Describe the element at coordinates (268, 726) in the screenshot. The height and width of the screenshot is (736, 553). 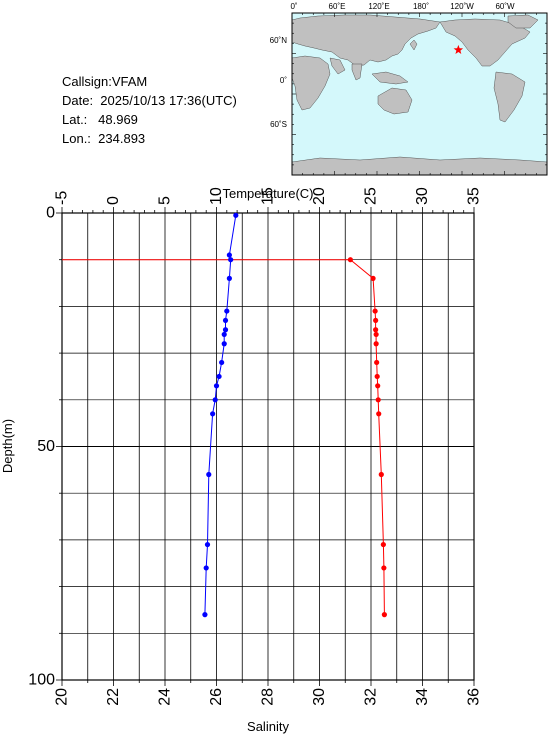
I see `salinity-axis-label: Salinity` at that location.